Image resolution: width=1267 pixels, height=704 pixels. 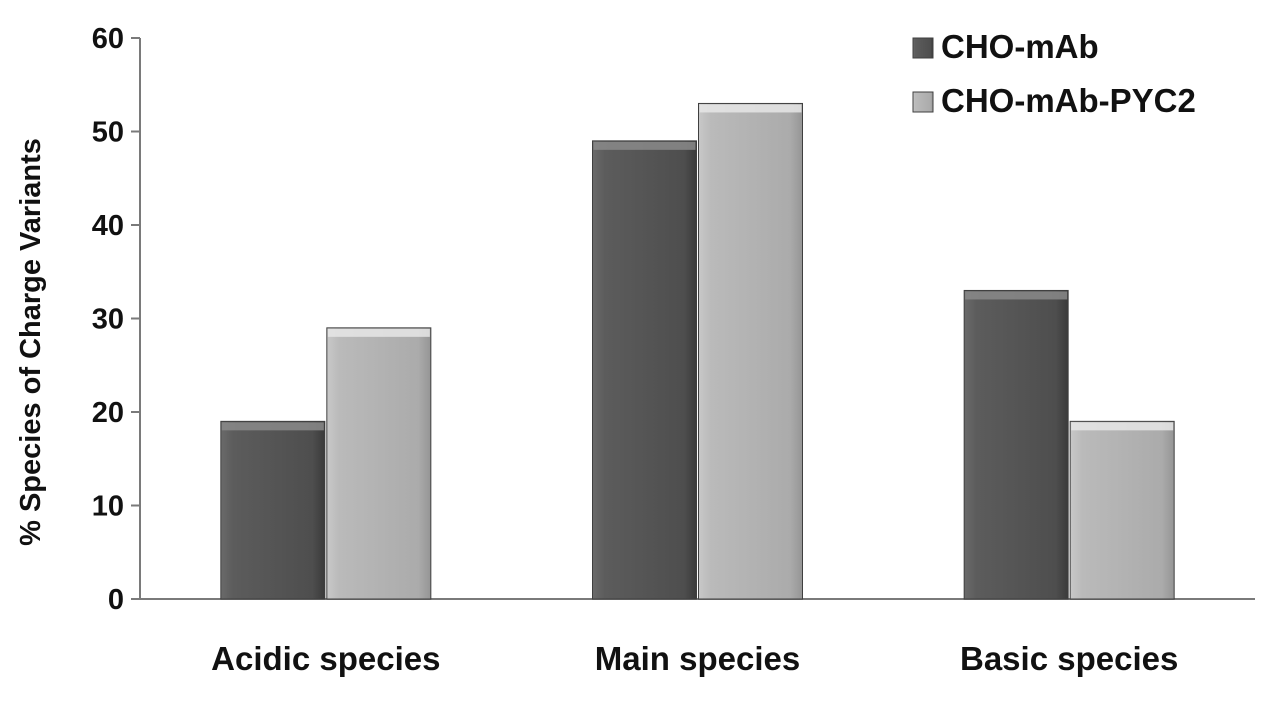 What do you see at coordinates (116, 600) in the screenshot?
I see `y-tick-label: 0` at bounding box center [116, 600].